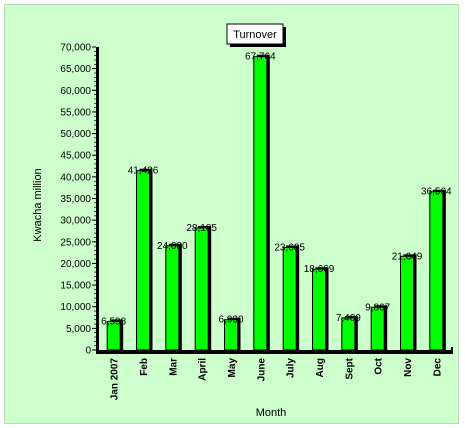 The image size is (465, 428). What do you see at coordinates (261, 370) in the screenshot?
I see `x-tick-label: June` at bounding box center [261, 370].